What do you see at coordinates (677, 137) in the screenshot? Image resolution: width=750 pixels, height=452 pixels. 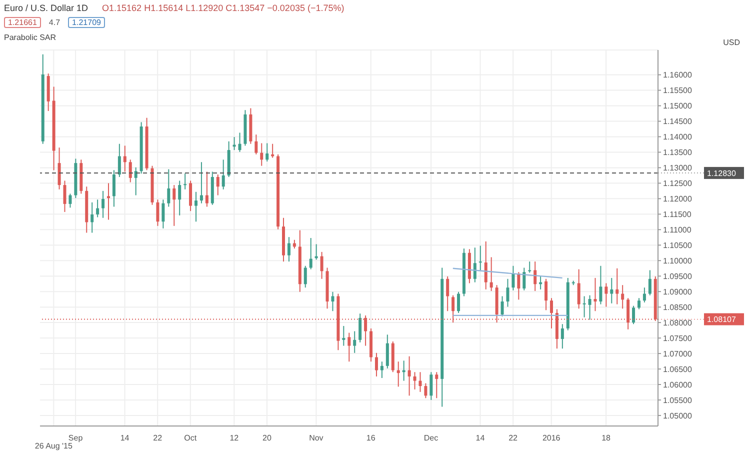 I see `y-tick-label: 1.14000` at bounding box center [677, 137].